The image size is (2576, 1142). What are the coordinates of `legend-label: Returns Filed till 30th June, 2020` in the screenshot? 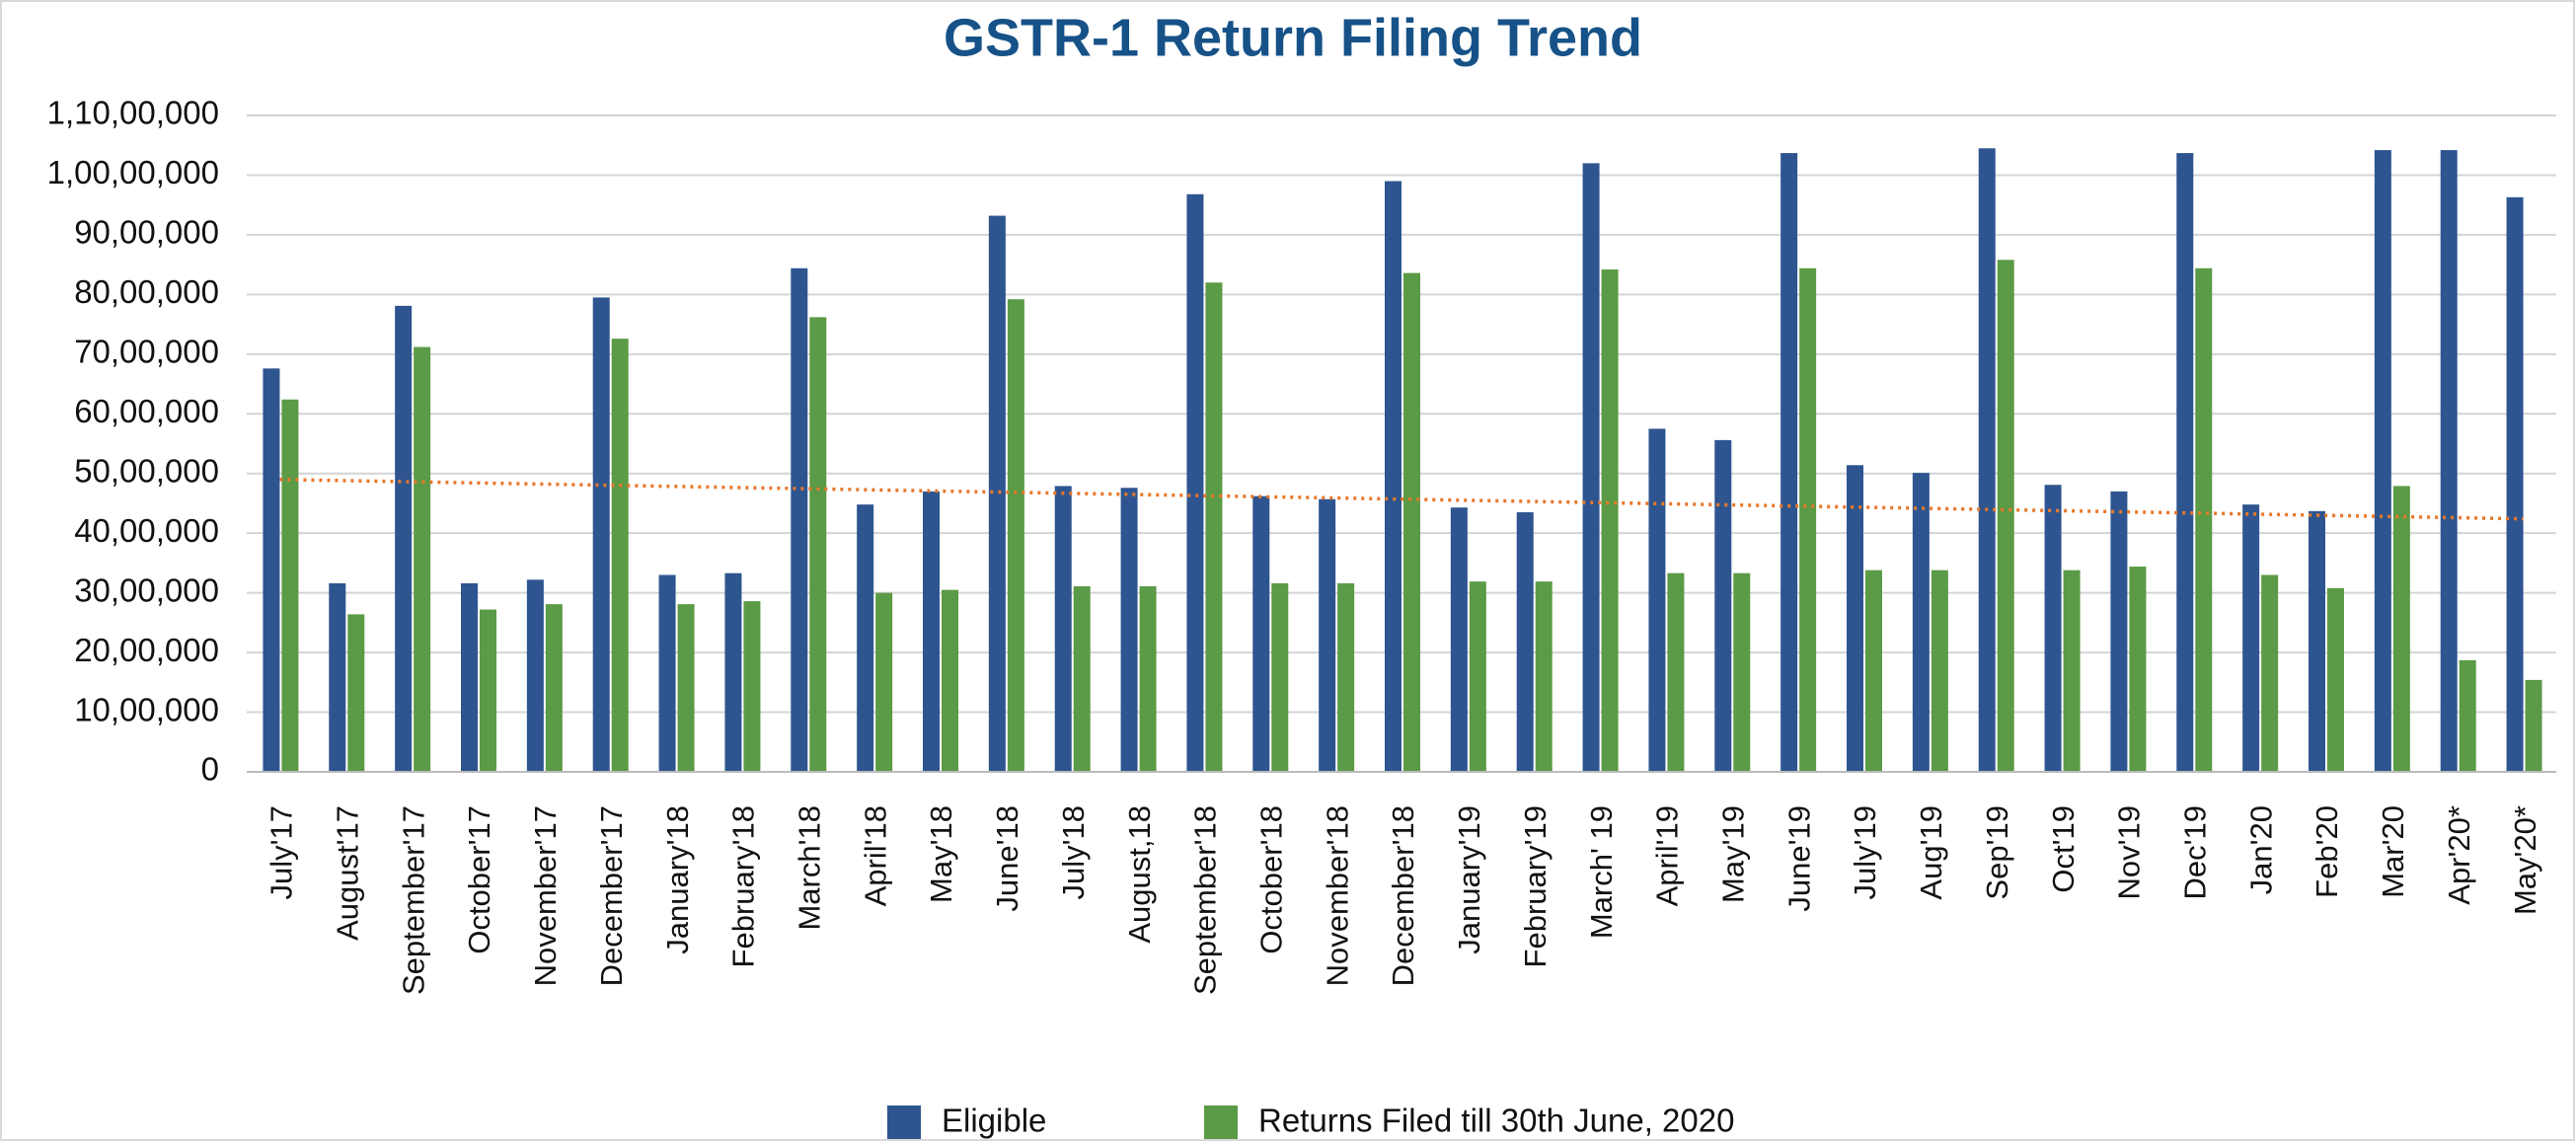 It's located at (1496, 1121).